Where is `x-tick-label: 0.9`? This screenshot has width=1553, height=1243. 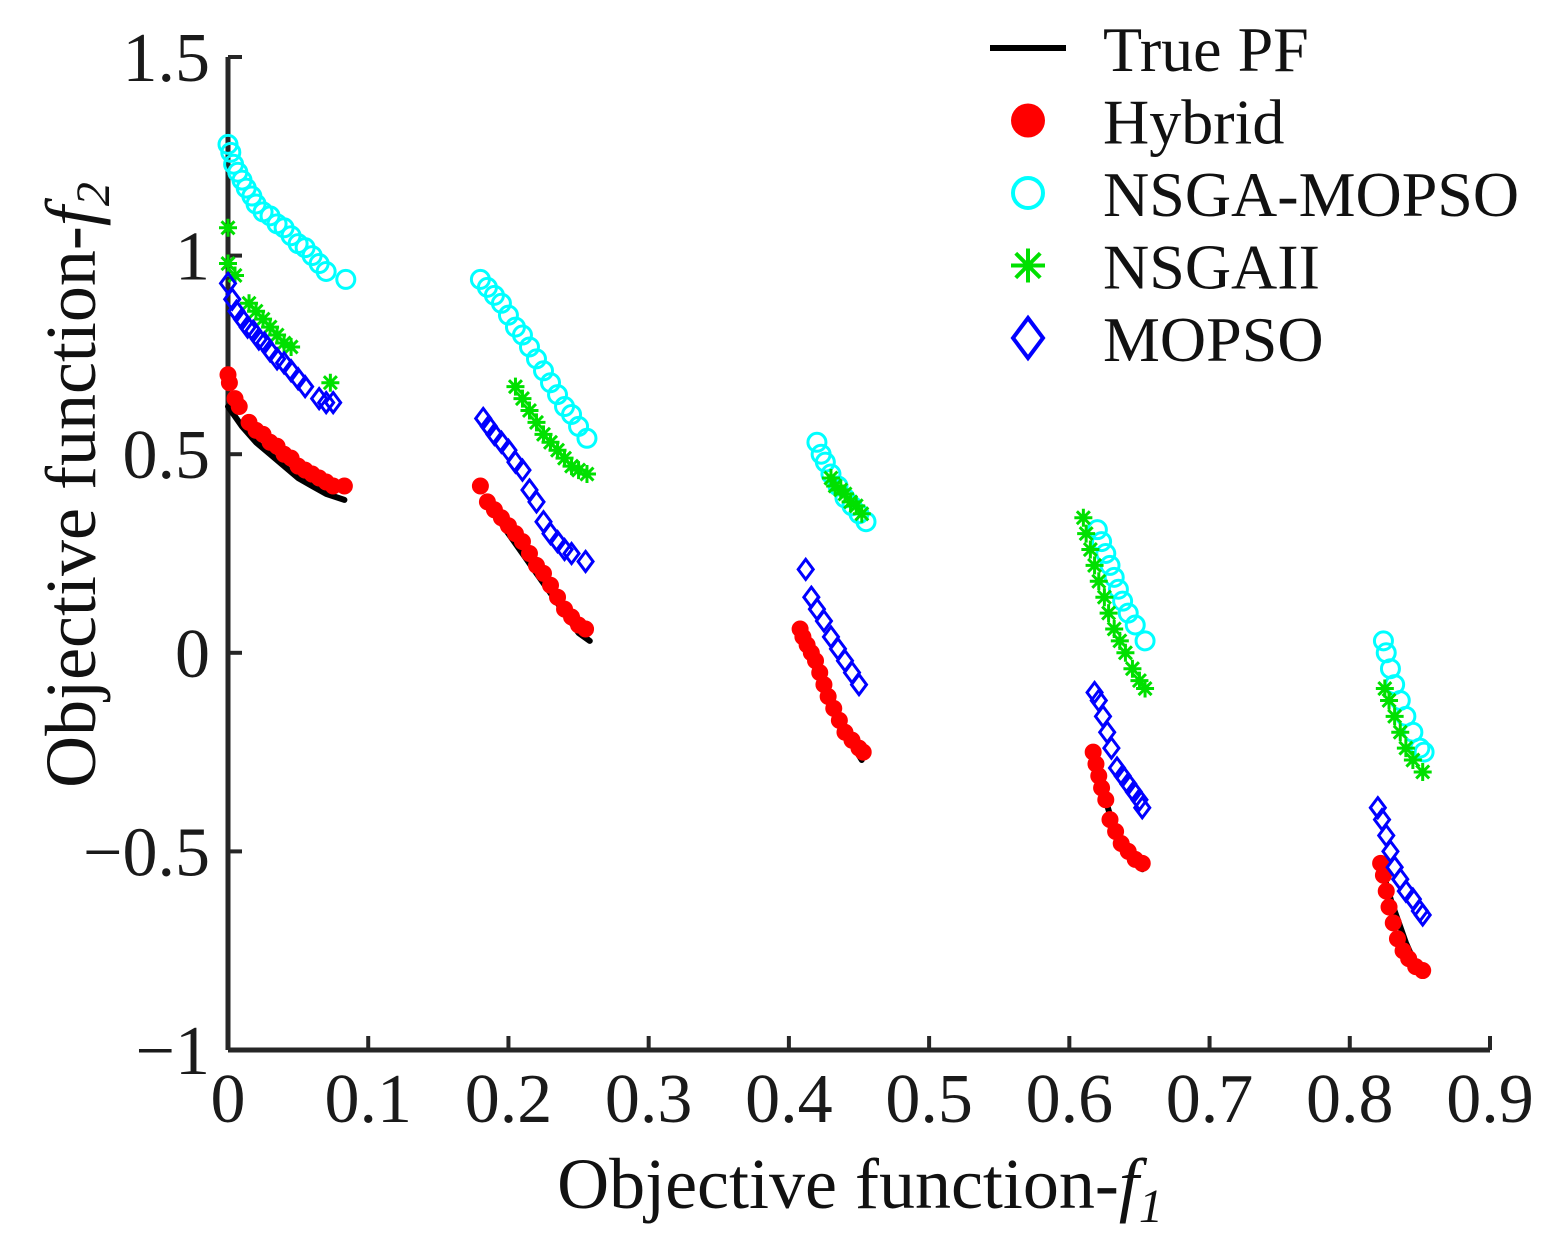
x-tick-label: 0.9 is located at coordinates (1490, 1099).